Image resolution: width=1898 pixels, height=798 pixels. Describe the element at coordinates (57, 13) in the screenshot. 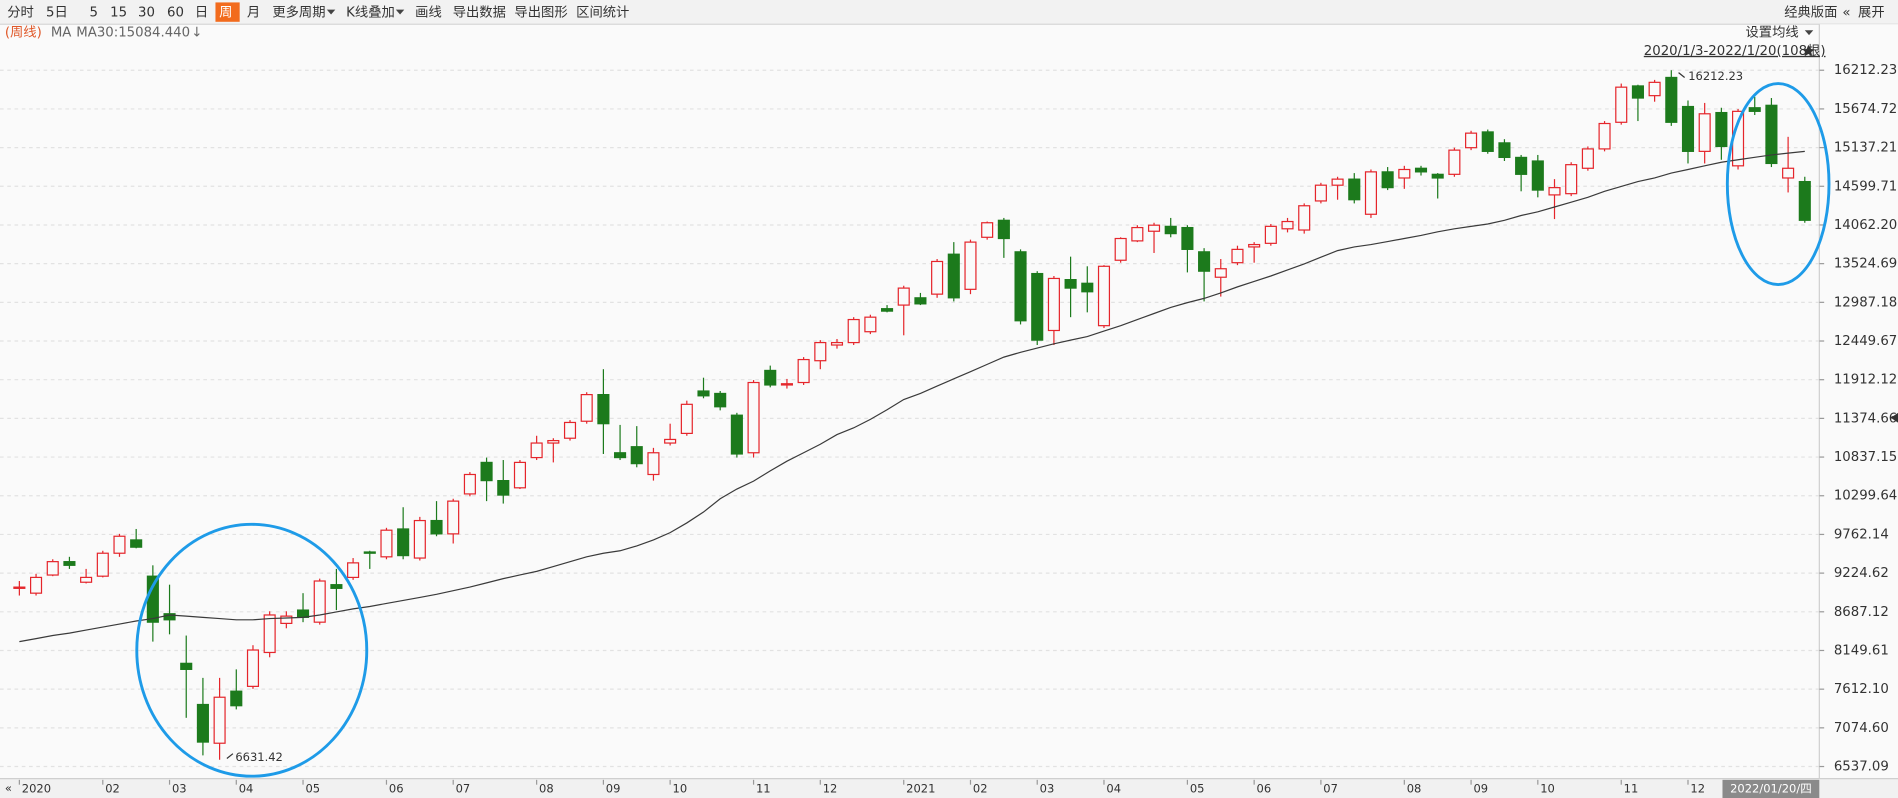

I see `period-button: 5日` at that location.